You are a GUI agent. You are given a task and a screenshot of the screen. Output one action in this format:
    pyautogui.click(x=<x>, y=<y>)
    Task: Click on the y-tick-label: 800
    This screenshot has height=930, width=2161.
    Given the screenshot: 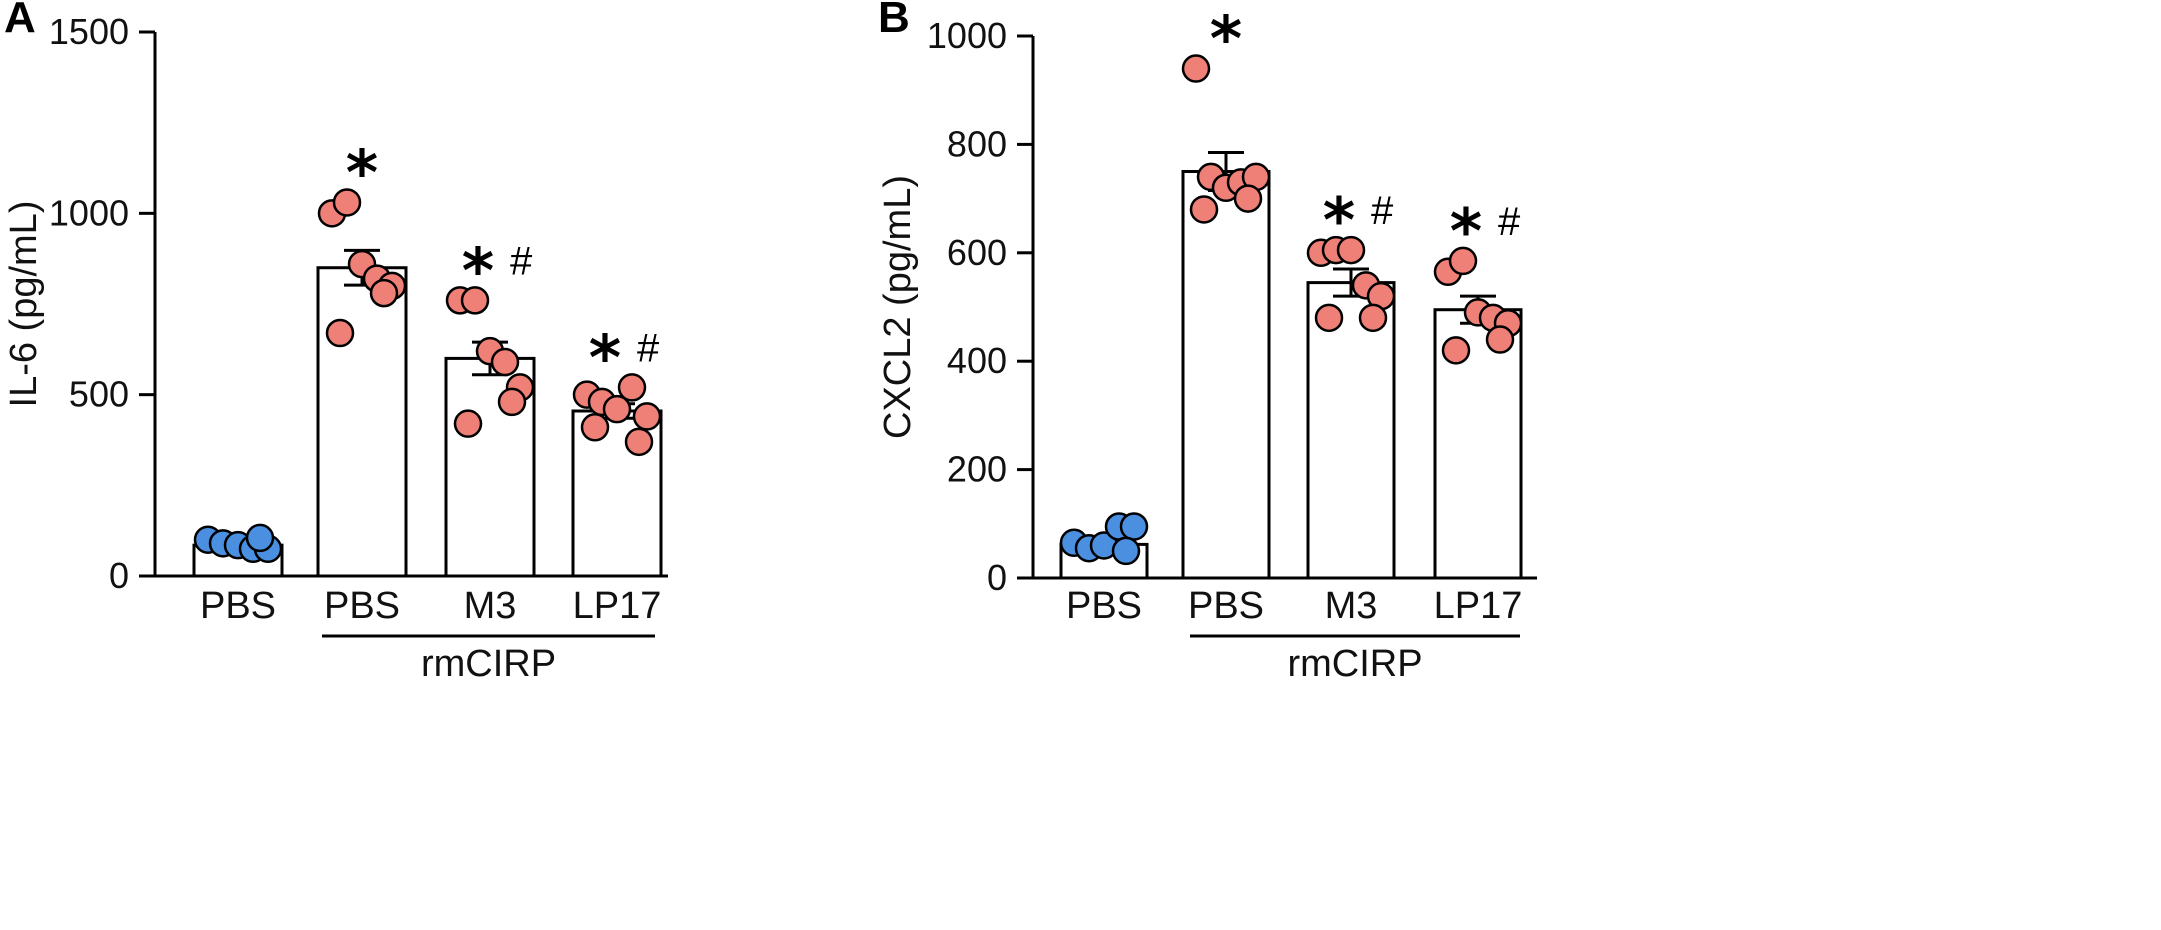 What is the action you would take?
    pyautogui.click(x=977, y=143)
    